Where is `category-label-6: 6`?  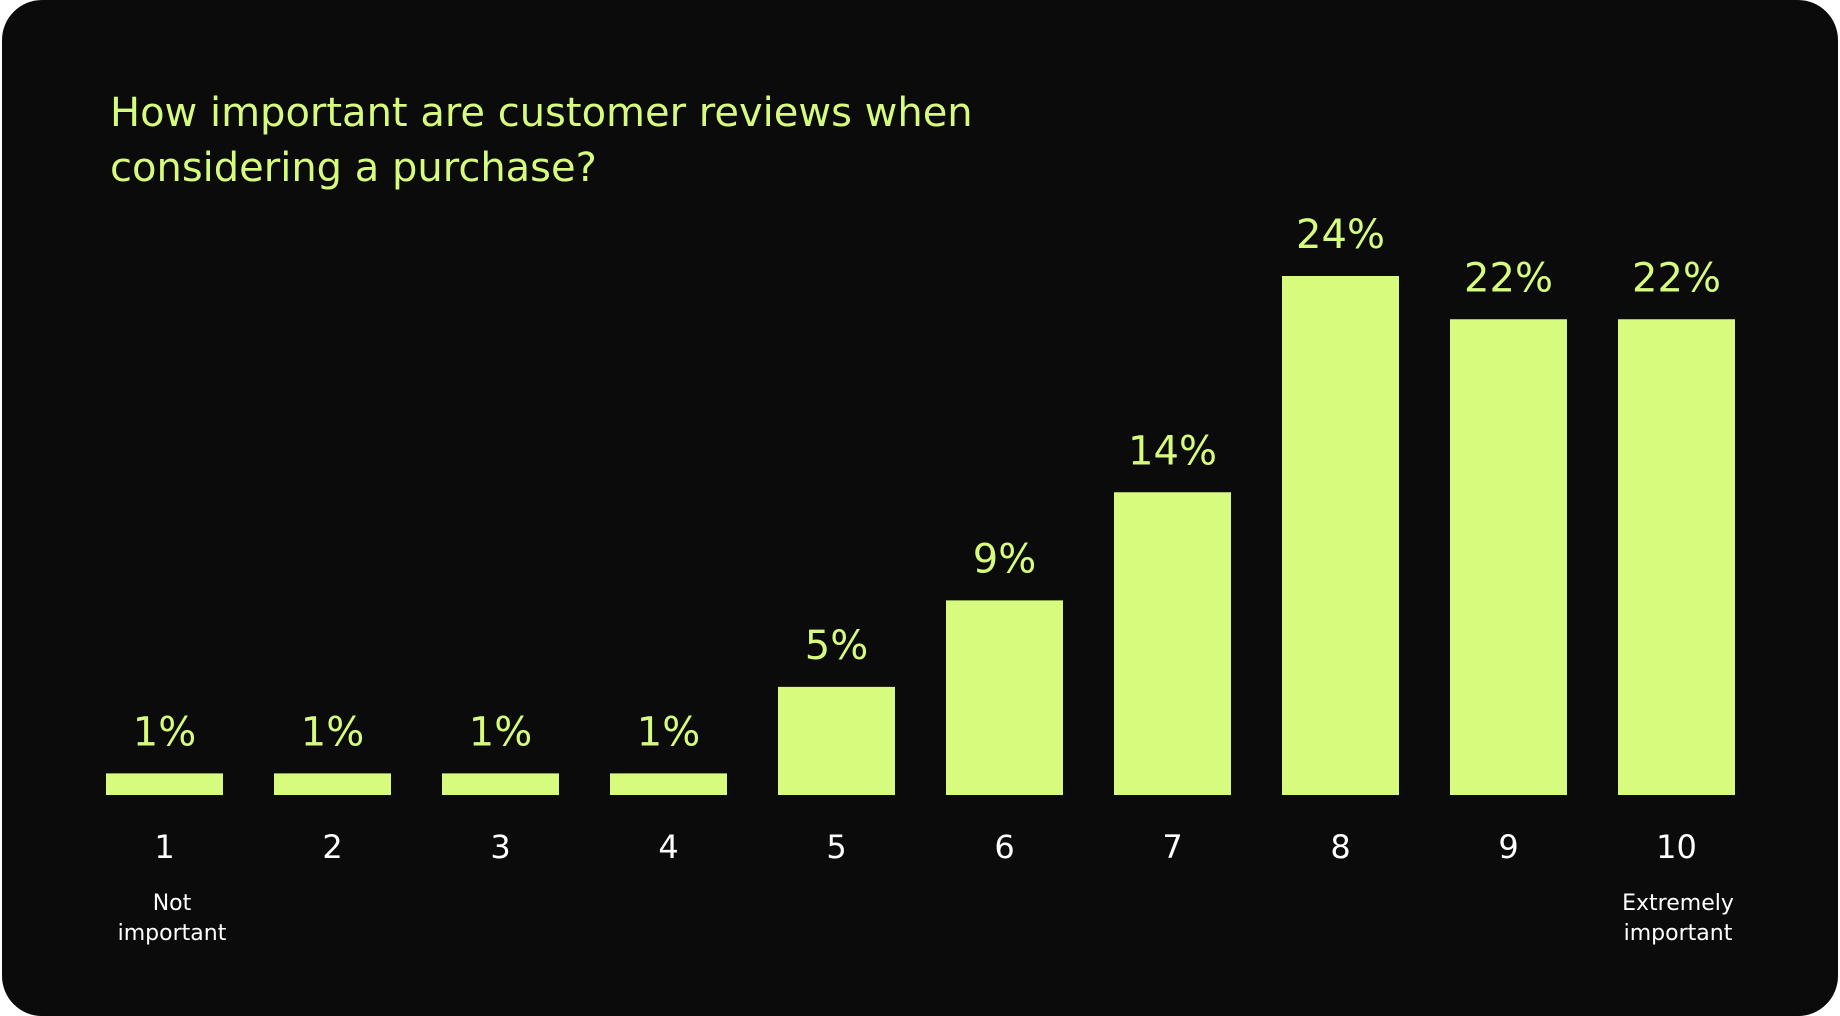 category-label-6: 6 is located at coordinates (1004, 847).